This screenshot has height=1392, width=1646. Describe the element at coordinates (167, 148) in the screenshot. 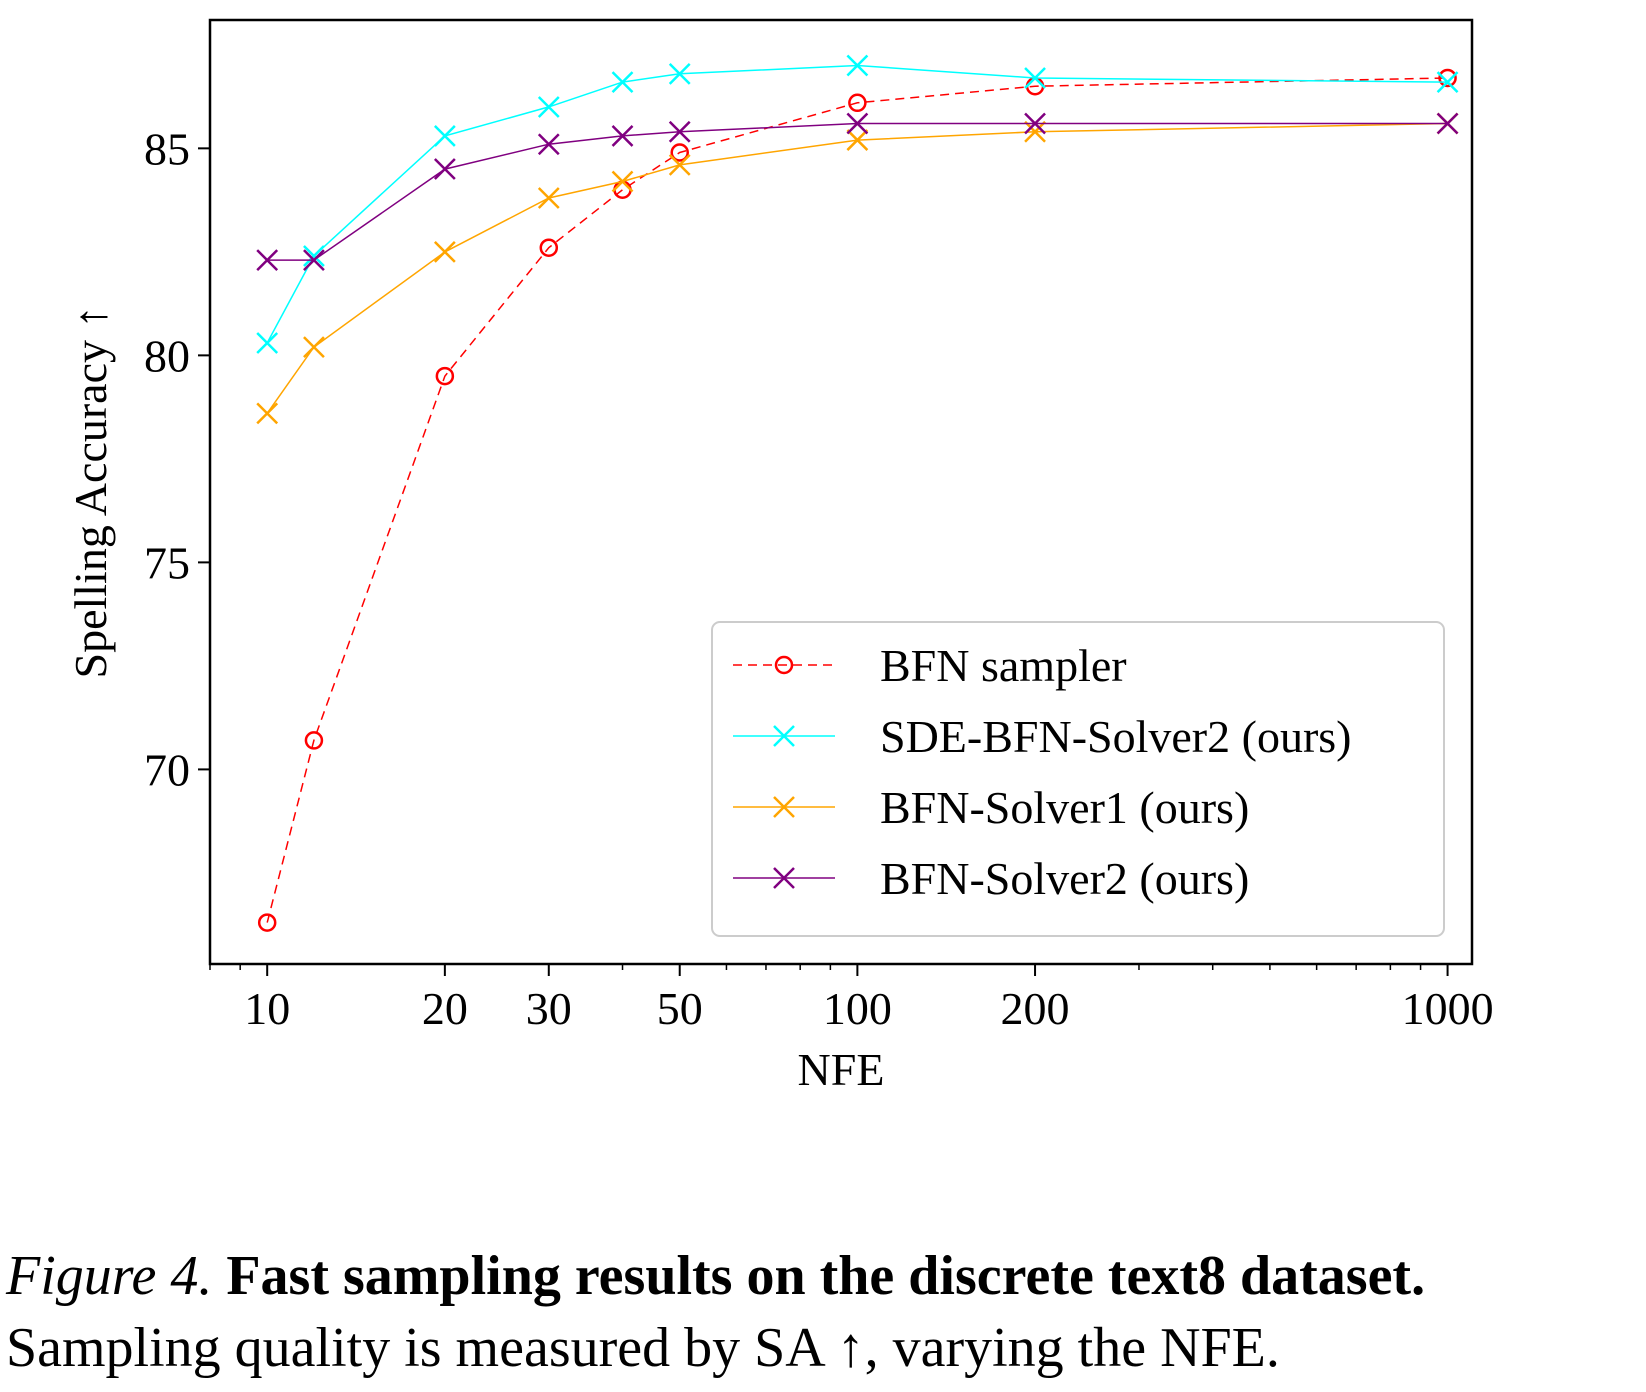

I see `y-tick-label: 85` at that location.